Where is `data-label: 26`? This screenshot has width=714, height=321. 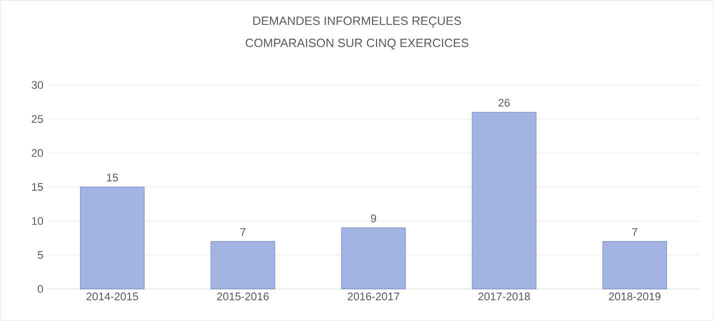
data-label: 26 is located at coordinates (504, 102).